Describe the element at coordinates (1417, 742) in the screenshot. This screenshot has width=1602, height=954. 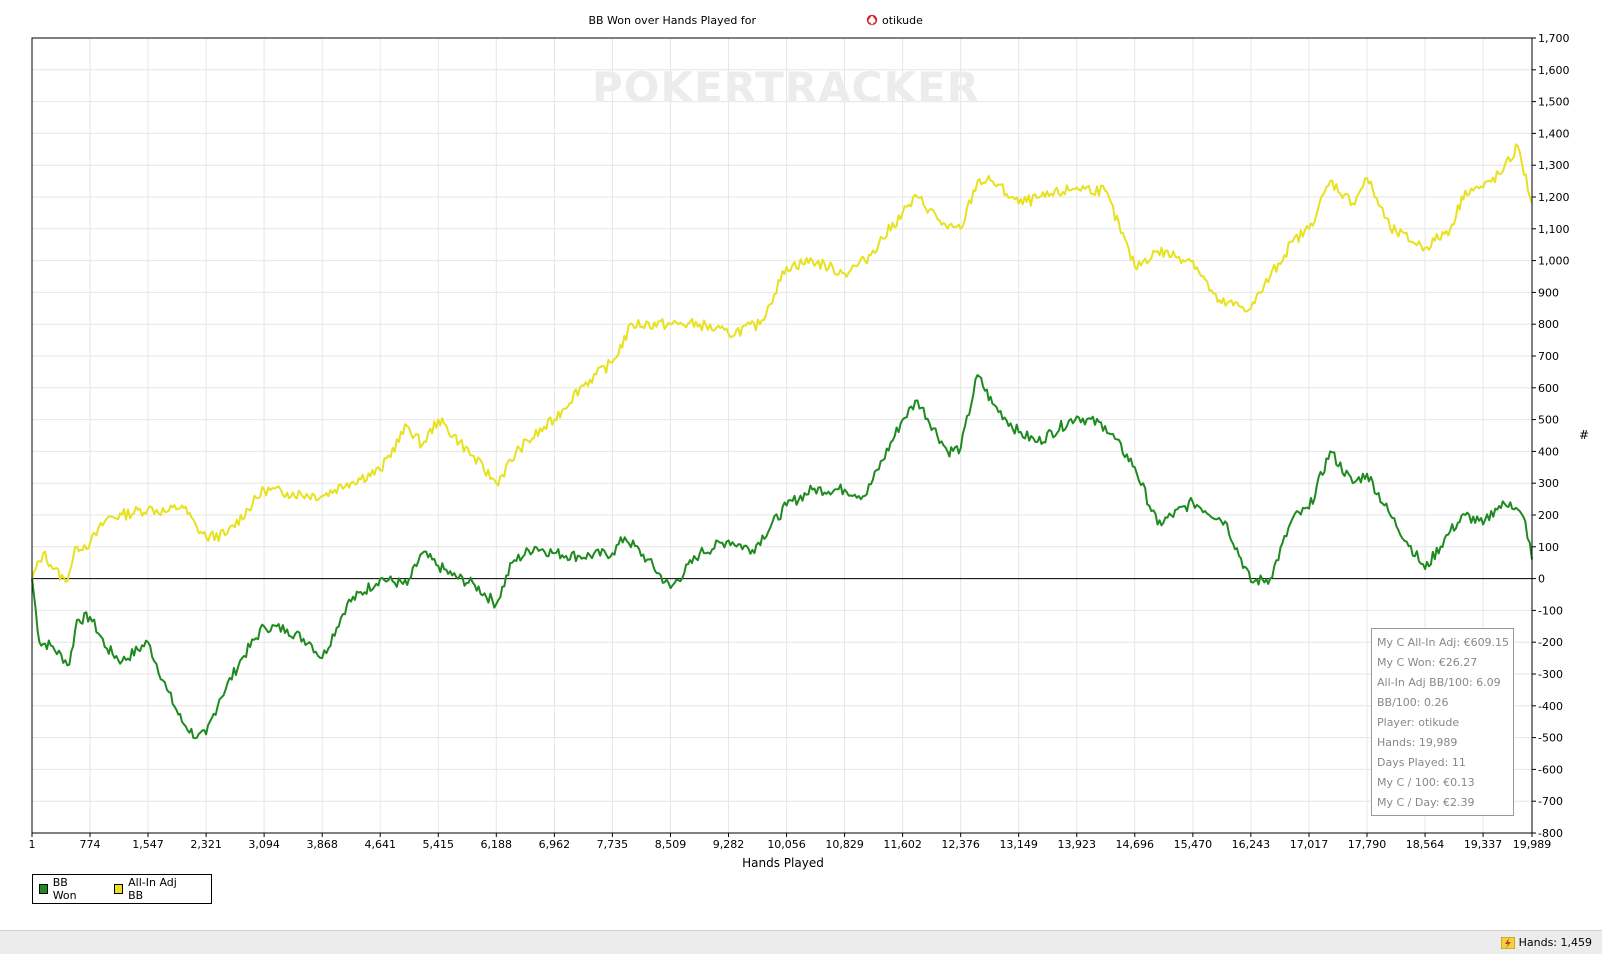
I see `stat-hands: Hands: 19,989` at that location.